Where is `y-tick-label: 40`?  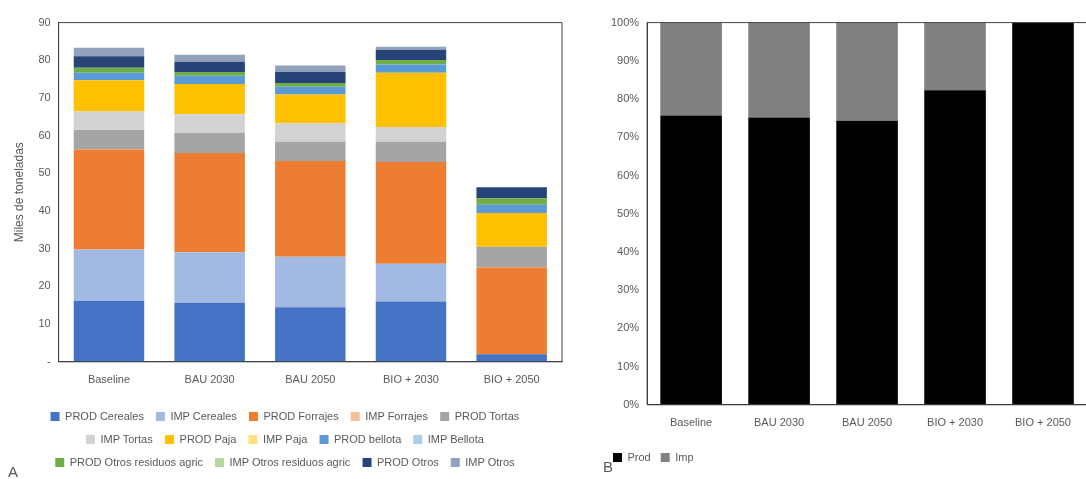 y-tick-label: 40 is located at coordinates (44, 210).